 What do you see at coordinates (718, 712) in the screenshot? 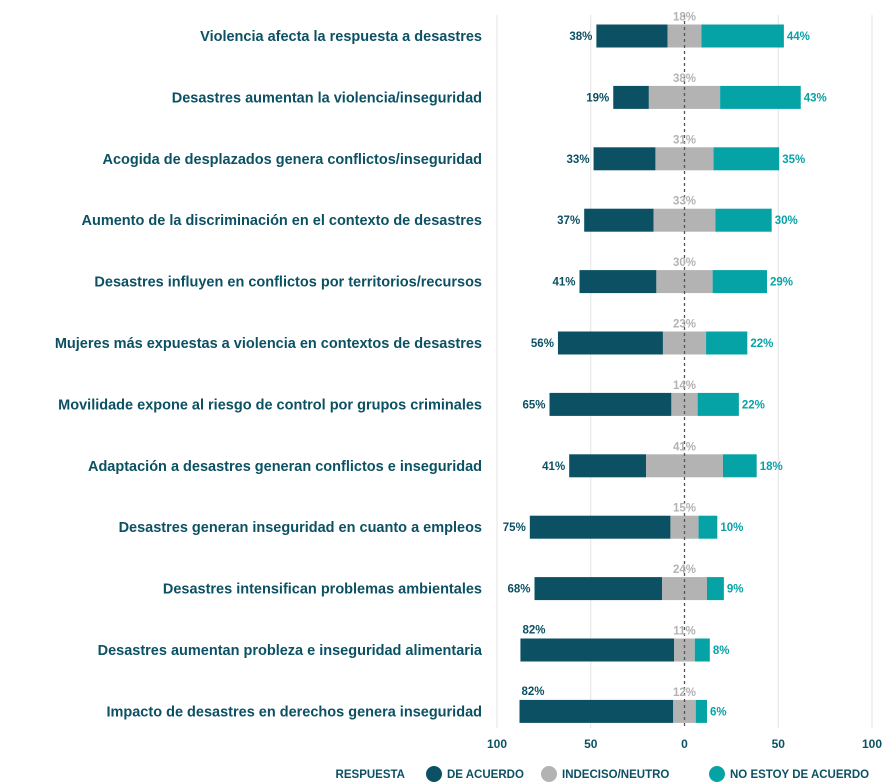
I see `disagree-value-label: 6%` at bounding box center [718, 712].